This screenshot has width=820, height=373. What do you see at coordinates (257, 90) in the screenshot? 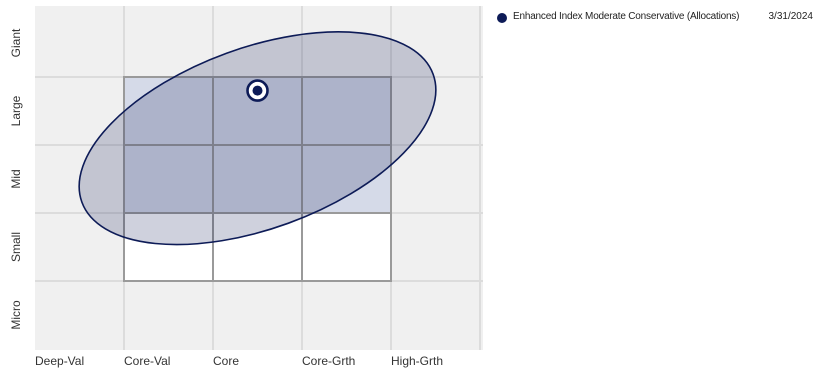
I see `centroid-marker-dot` at bounding box center [257, 90].